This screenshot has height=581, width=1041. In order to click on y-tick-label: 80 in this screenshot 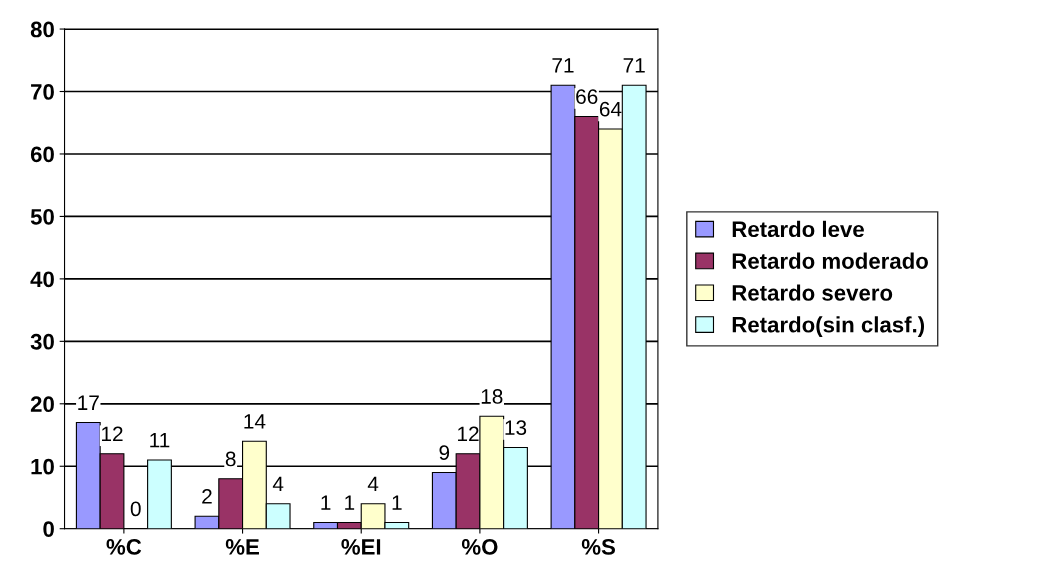, I will do `click(42, 29)`.